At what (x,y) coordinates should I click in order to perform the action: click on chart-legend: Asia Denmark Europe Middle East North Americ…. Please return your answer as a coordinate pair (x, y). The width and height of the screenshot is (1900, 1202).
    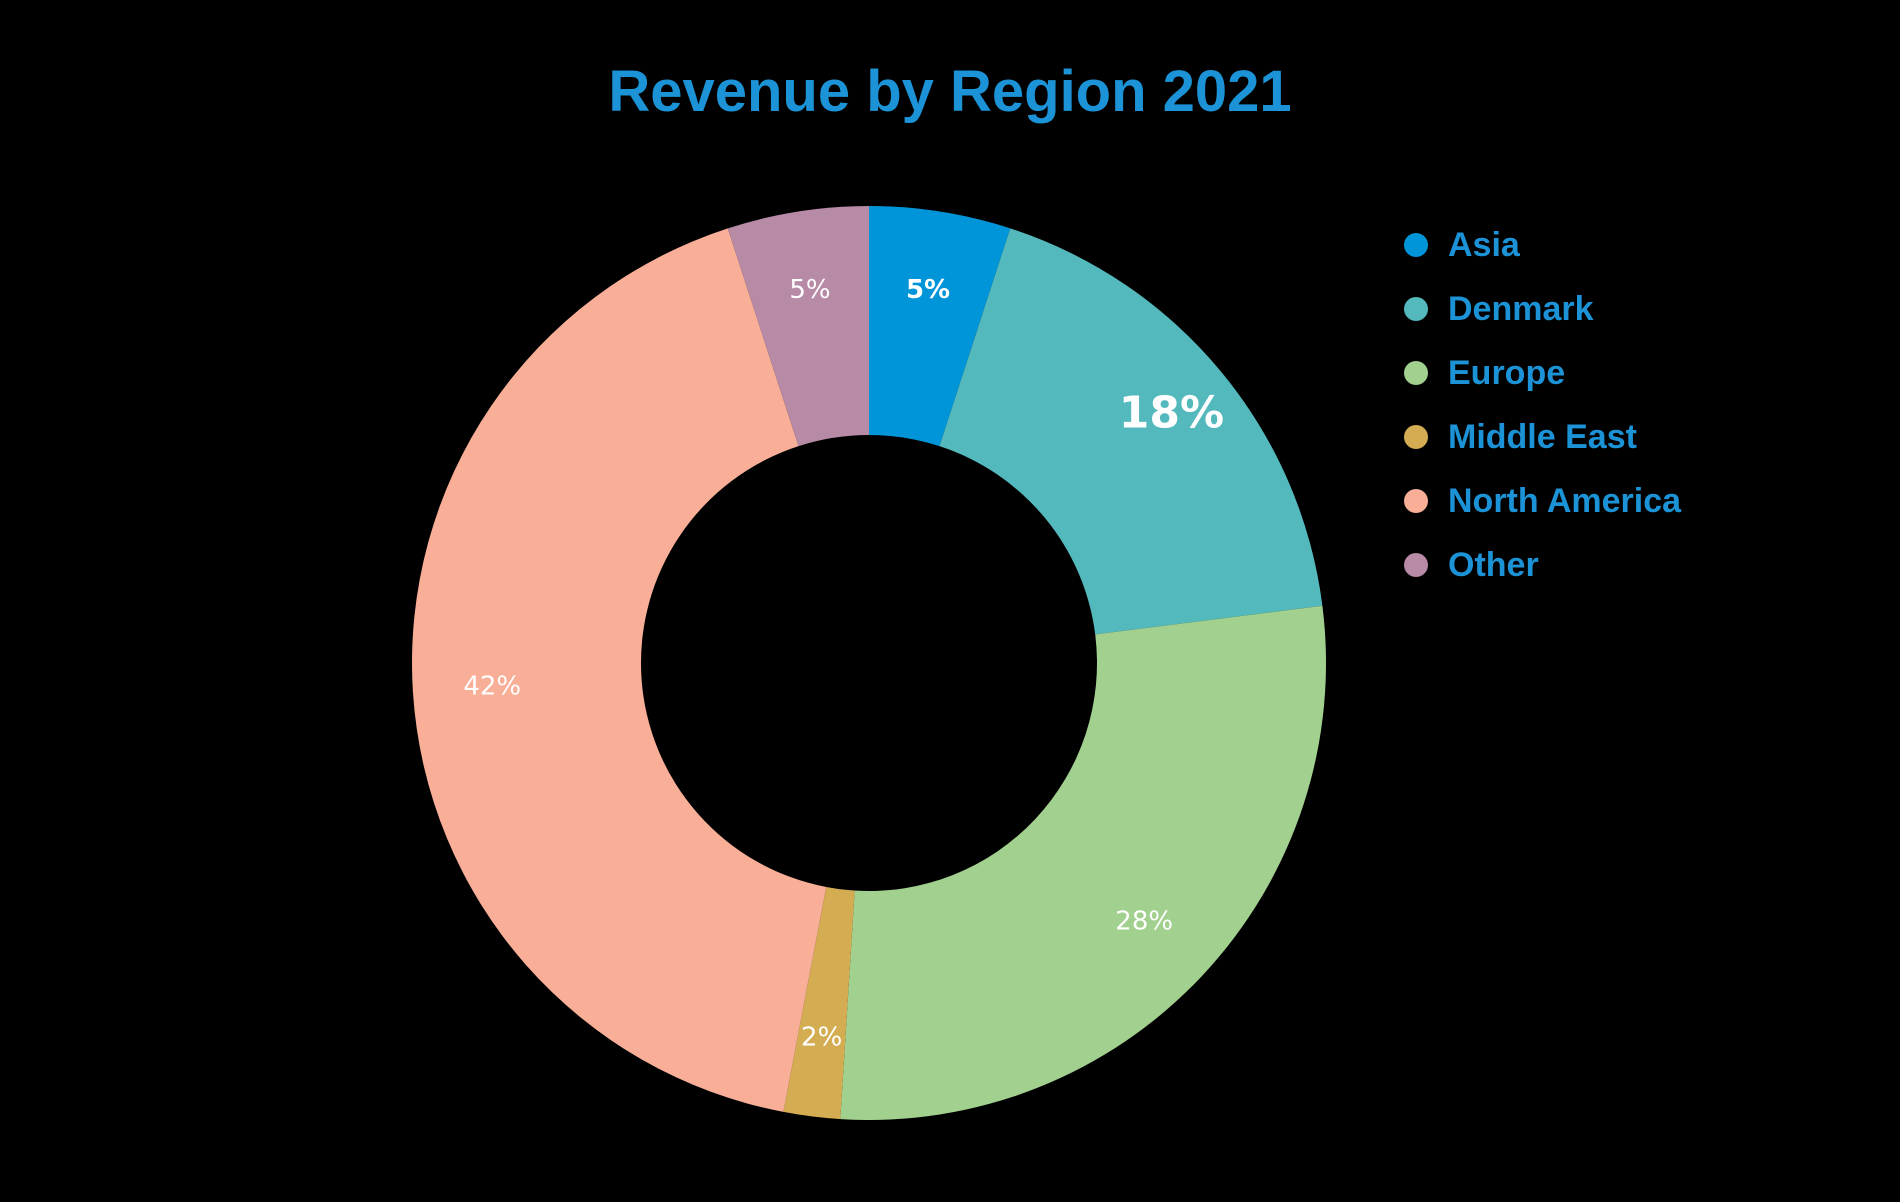
    Looking at the image, I should click on (1542, 405).